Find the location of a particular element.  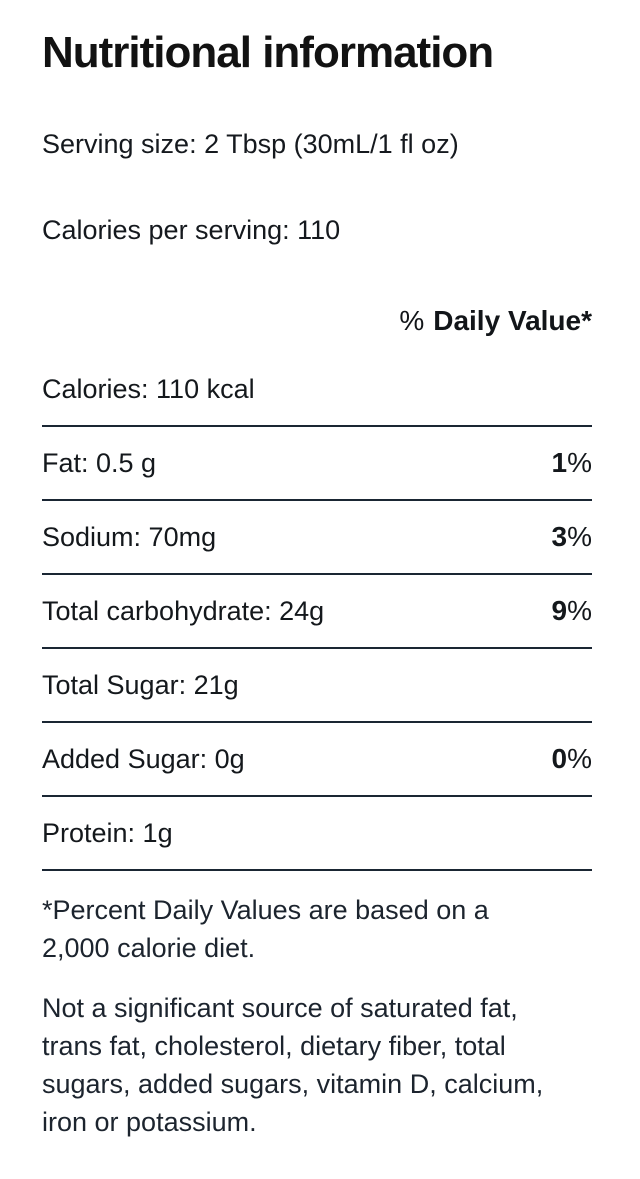

table-row-total-sugar: Total Sugar: 21g is located at coordinates (317, 686).